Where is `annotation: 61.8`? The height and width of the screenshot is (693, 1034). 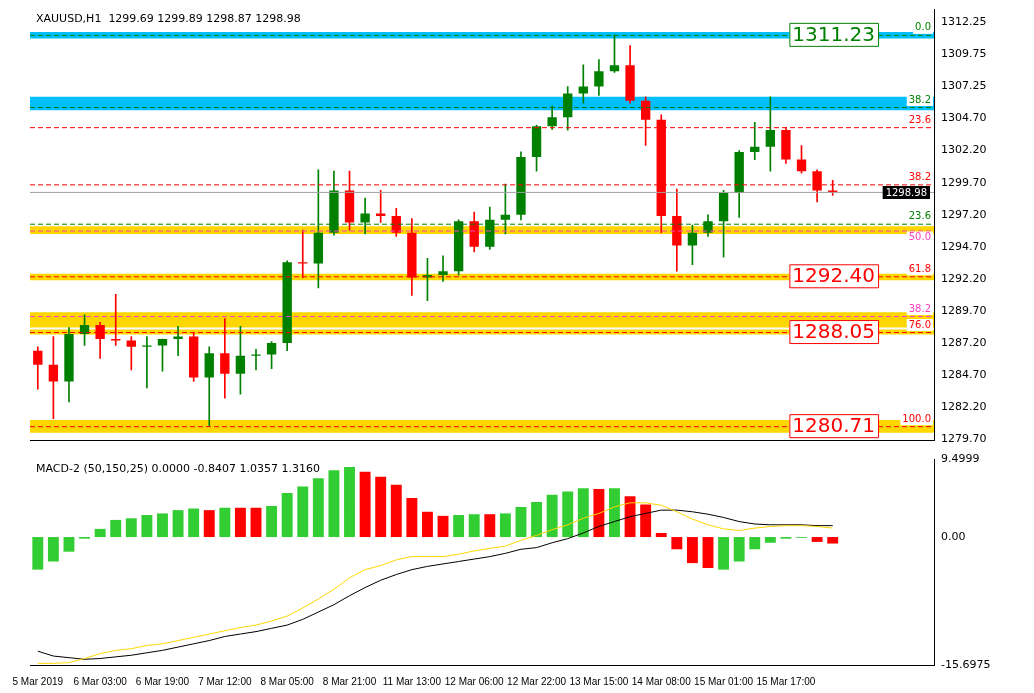
annotation: 61.8 is located at coordinates (919, 268).